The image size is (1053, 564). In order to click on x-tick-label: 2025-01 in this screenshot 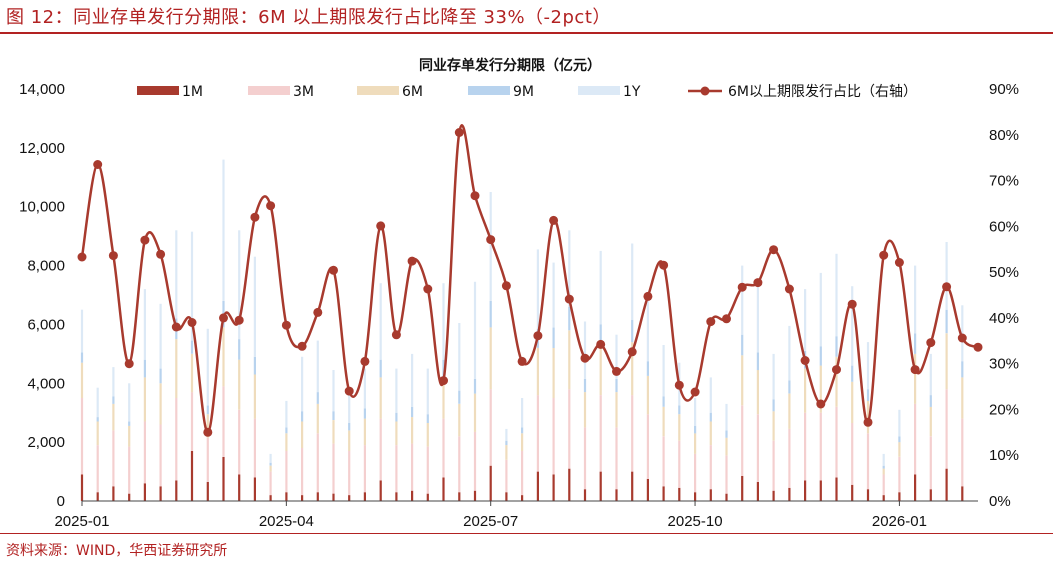, I will do `click(81, 521)`.